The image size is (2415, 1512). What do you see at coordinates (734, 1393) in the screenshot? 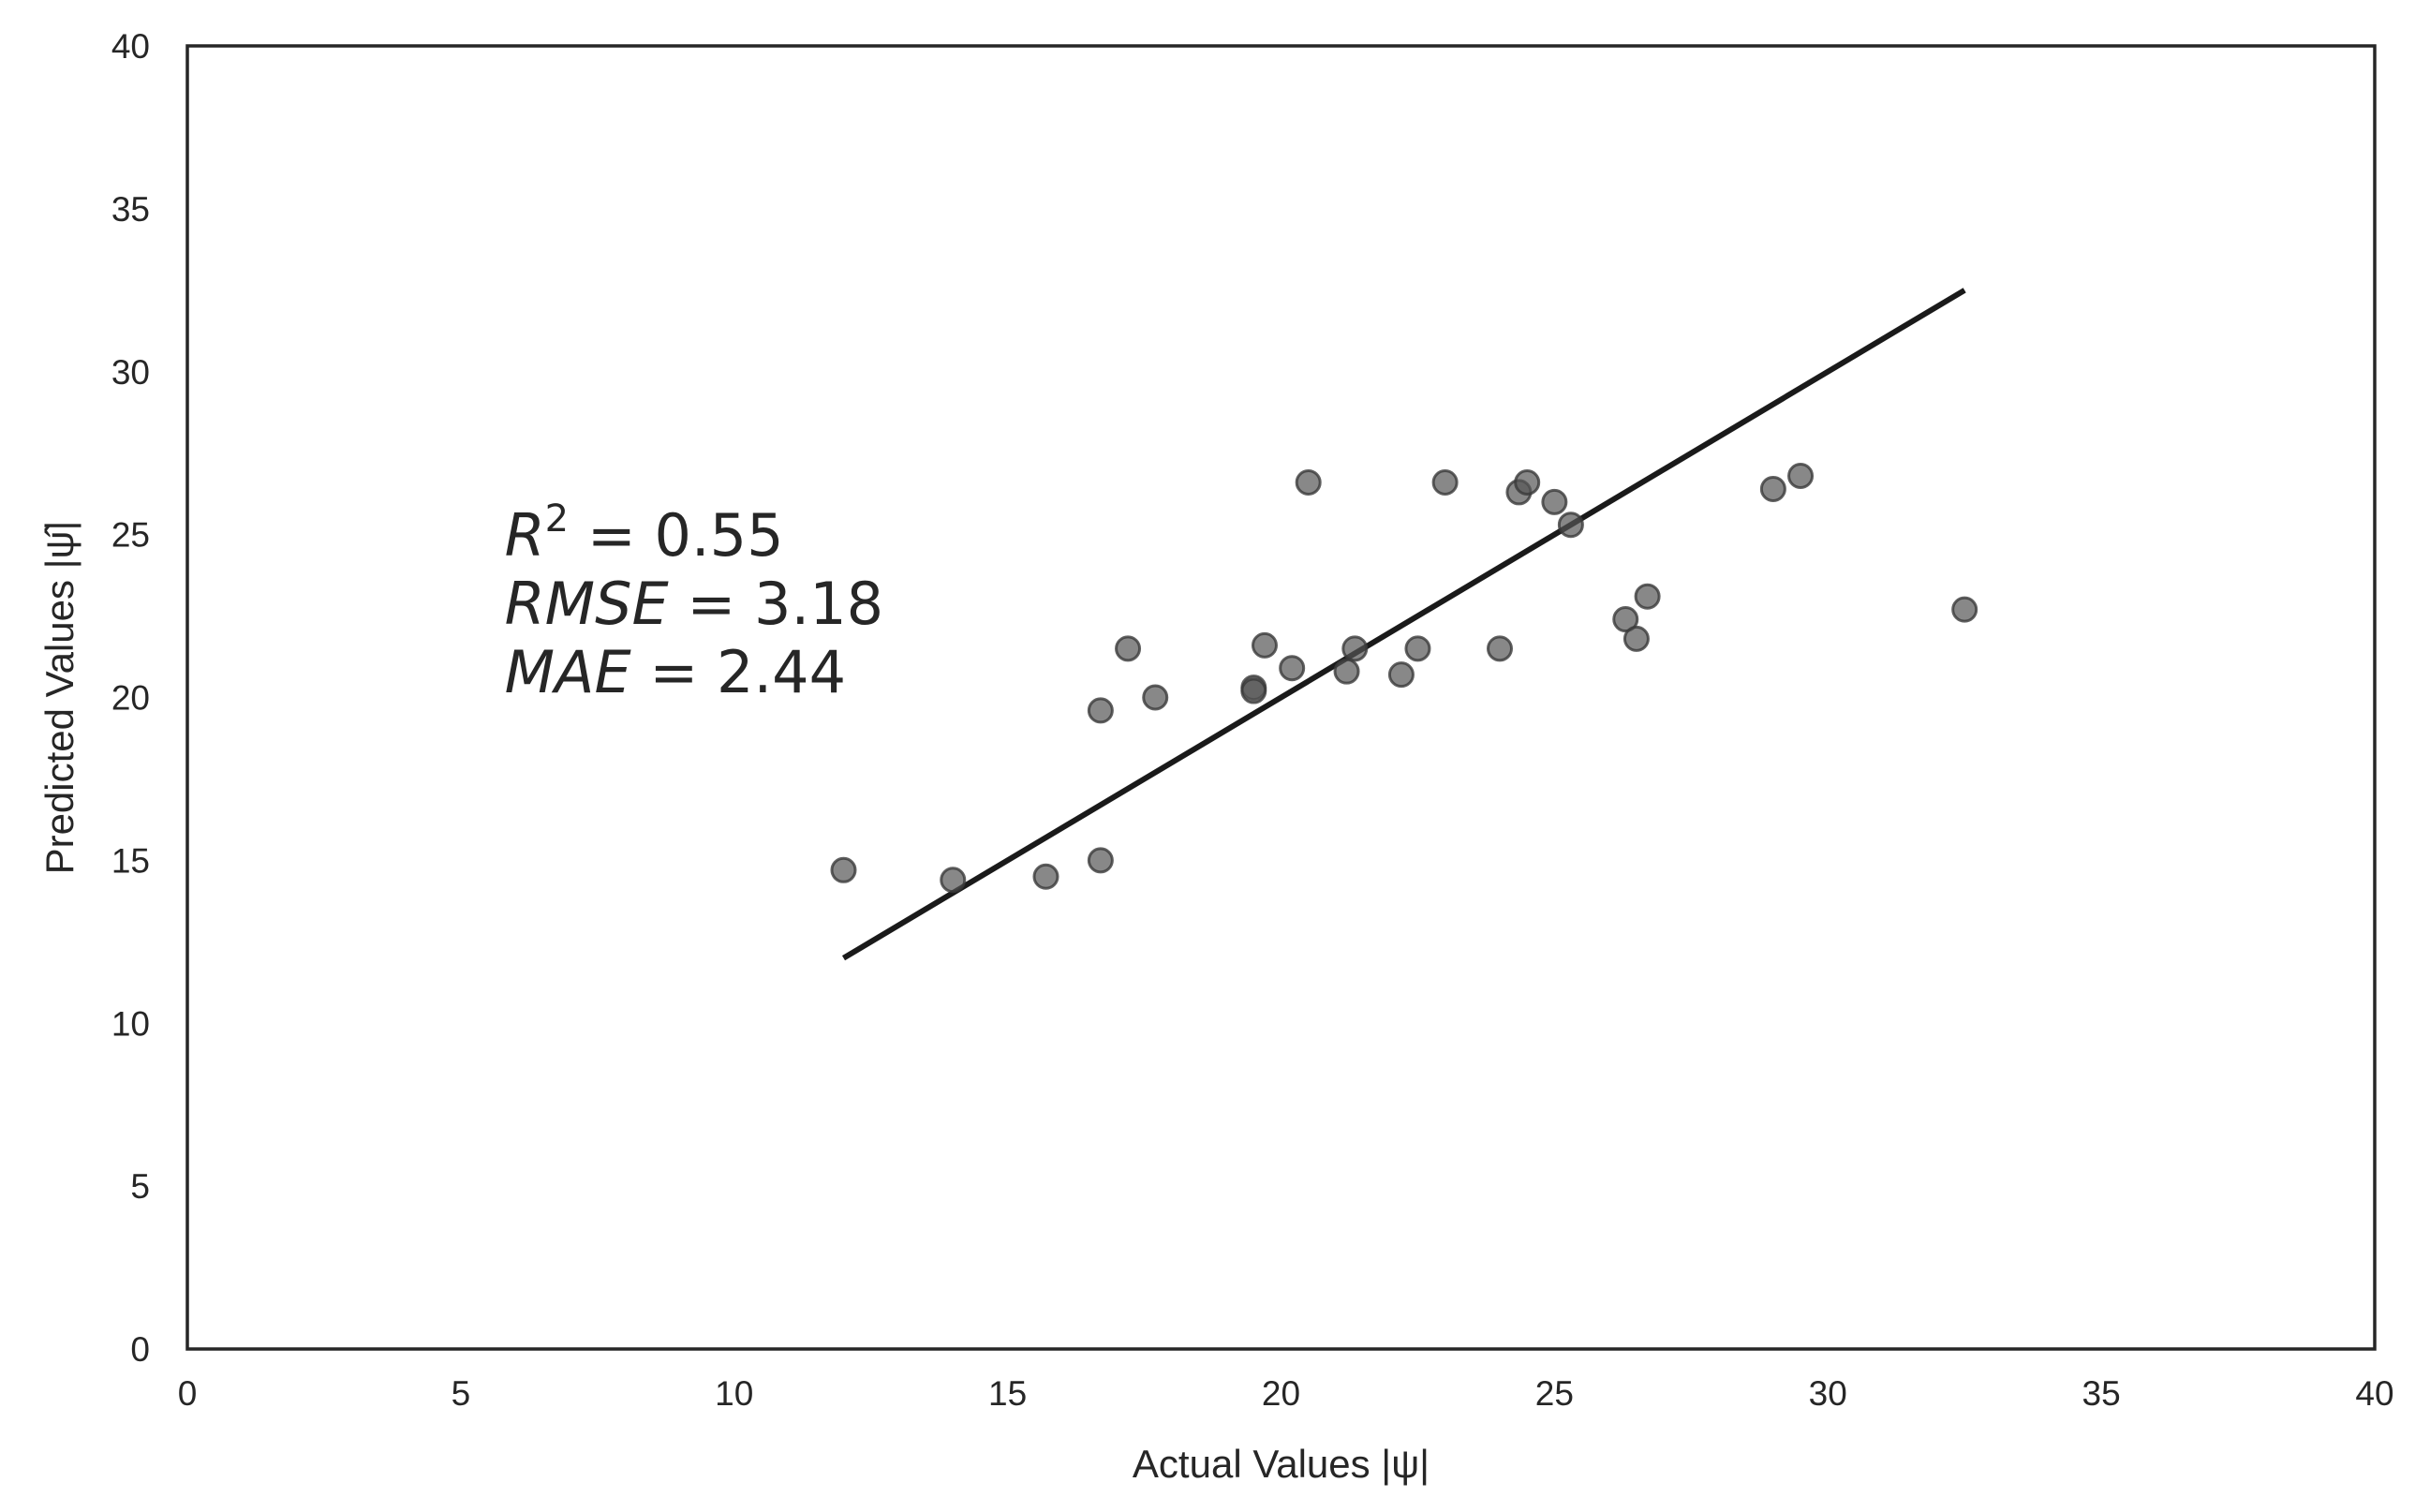
I see `x-tick-label: 10` at bounding box center [734, 1393].